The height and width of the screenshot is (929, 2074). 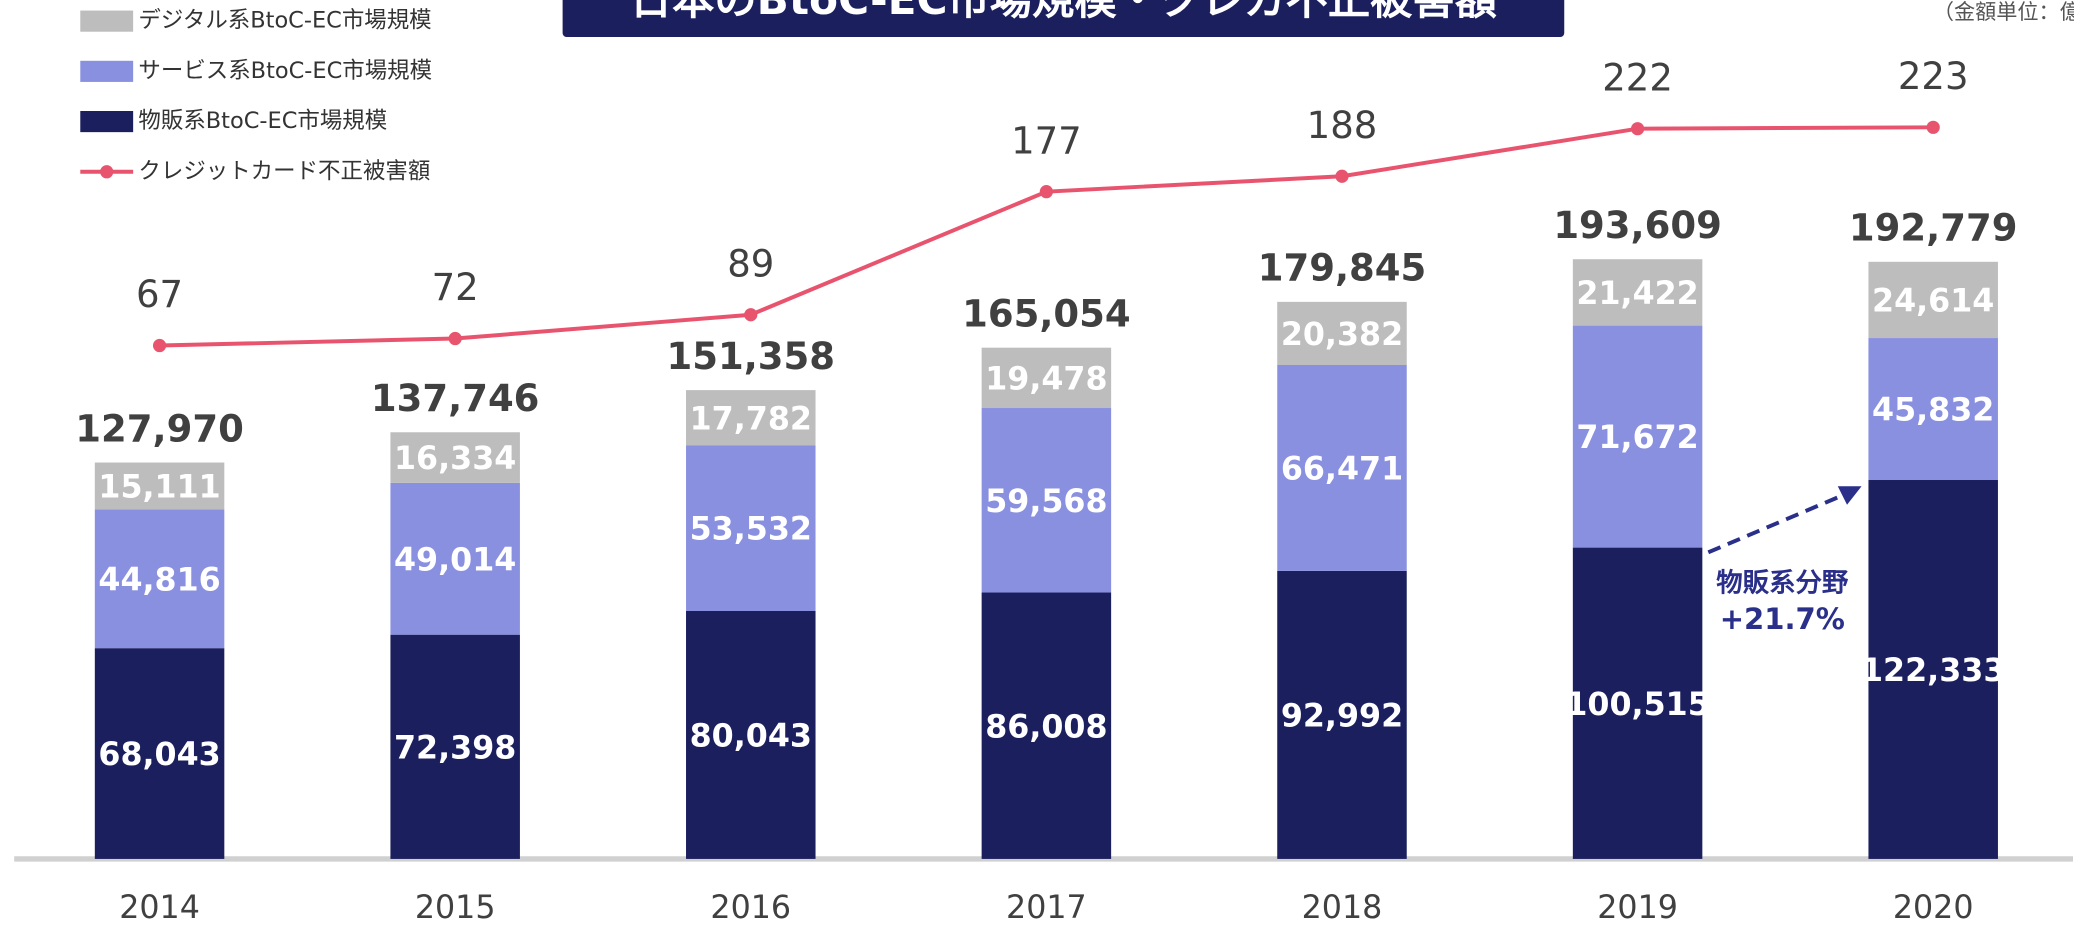 I want to click on value-label: 17,782, so click(x=751, y=419).